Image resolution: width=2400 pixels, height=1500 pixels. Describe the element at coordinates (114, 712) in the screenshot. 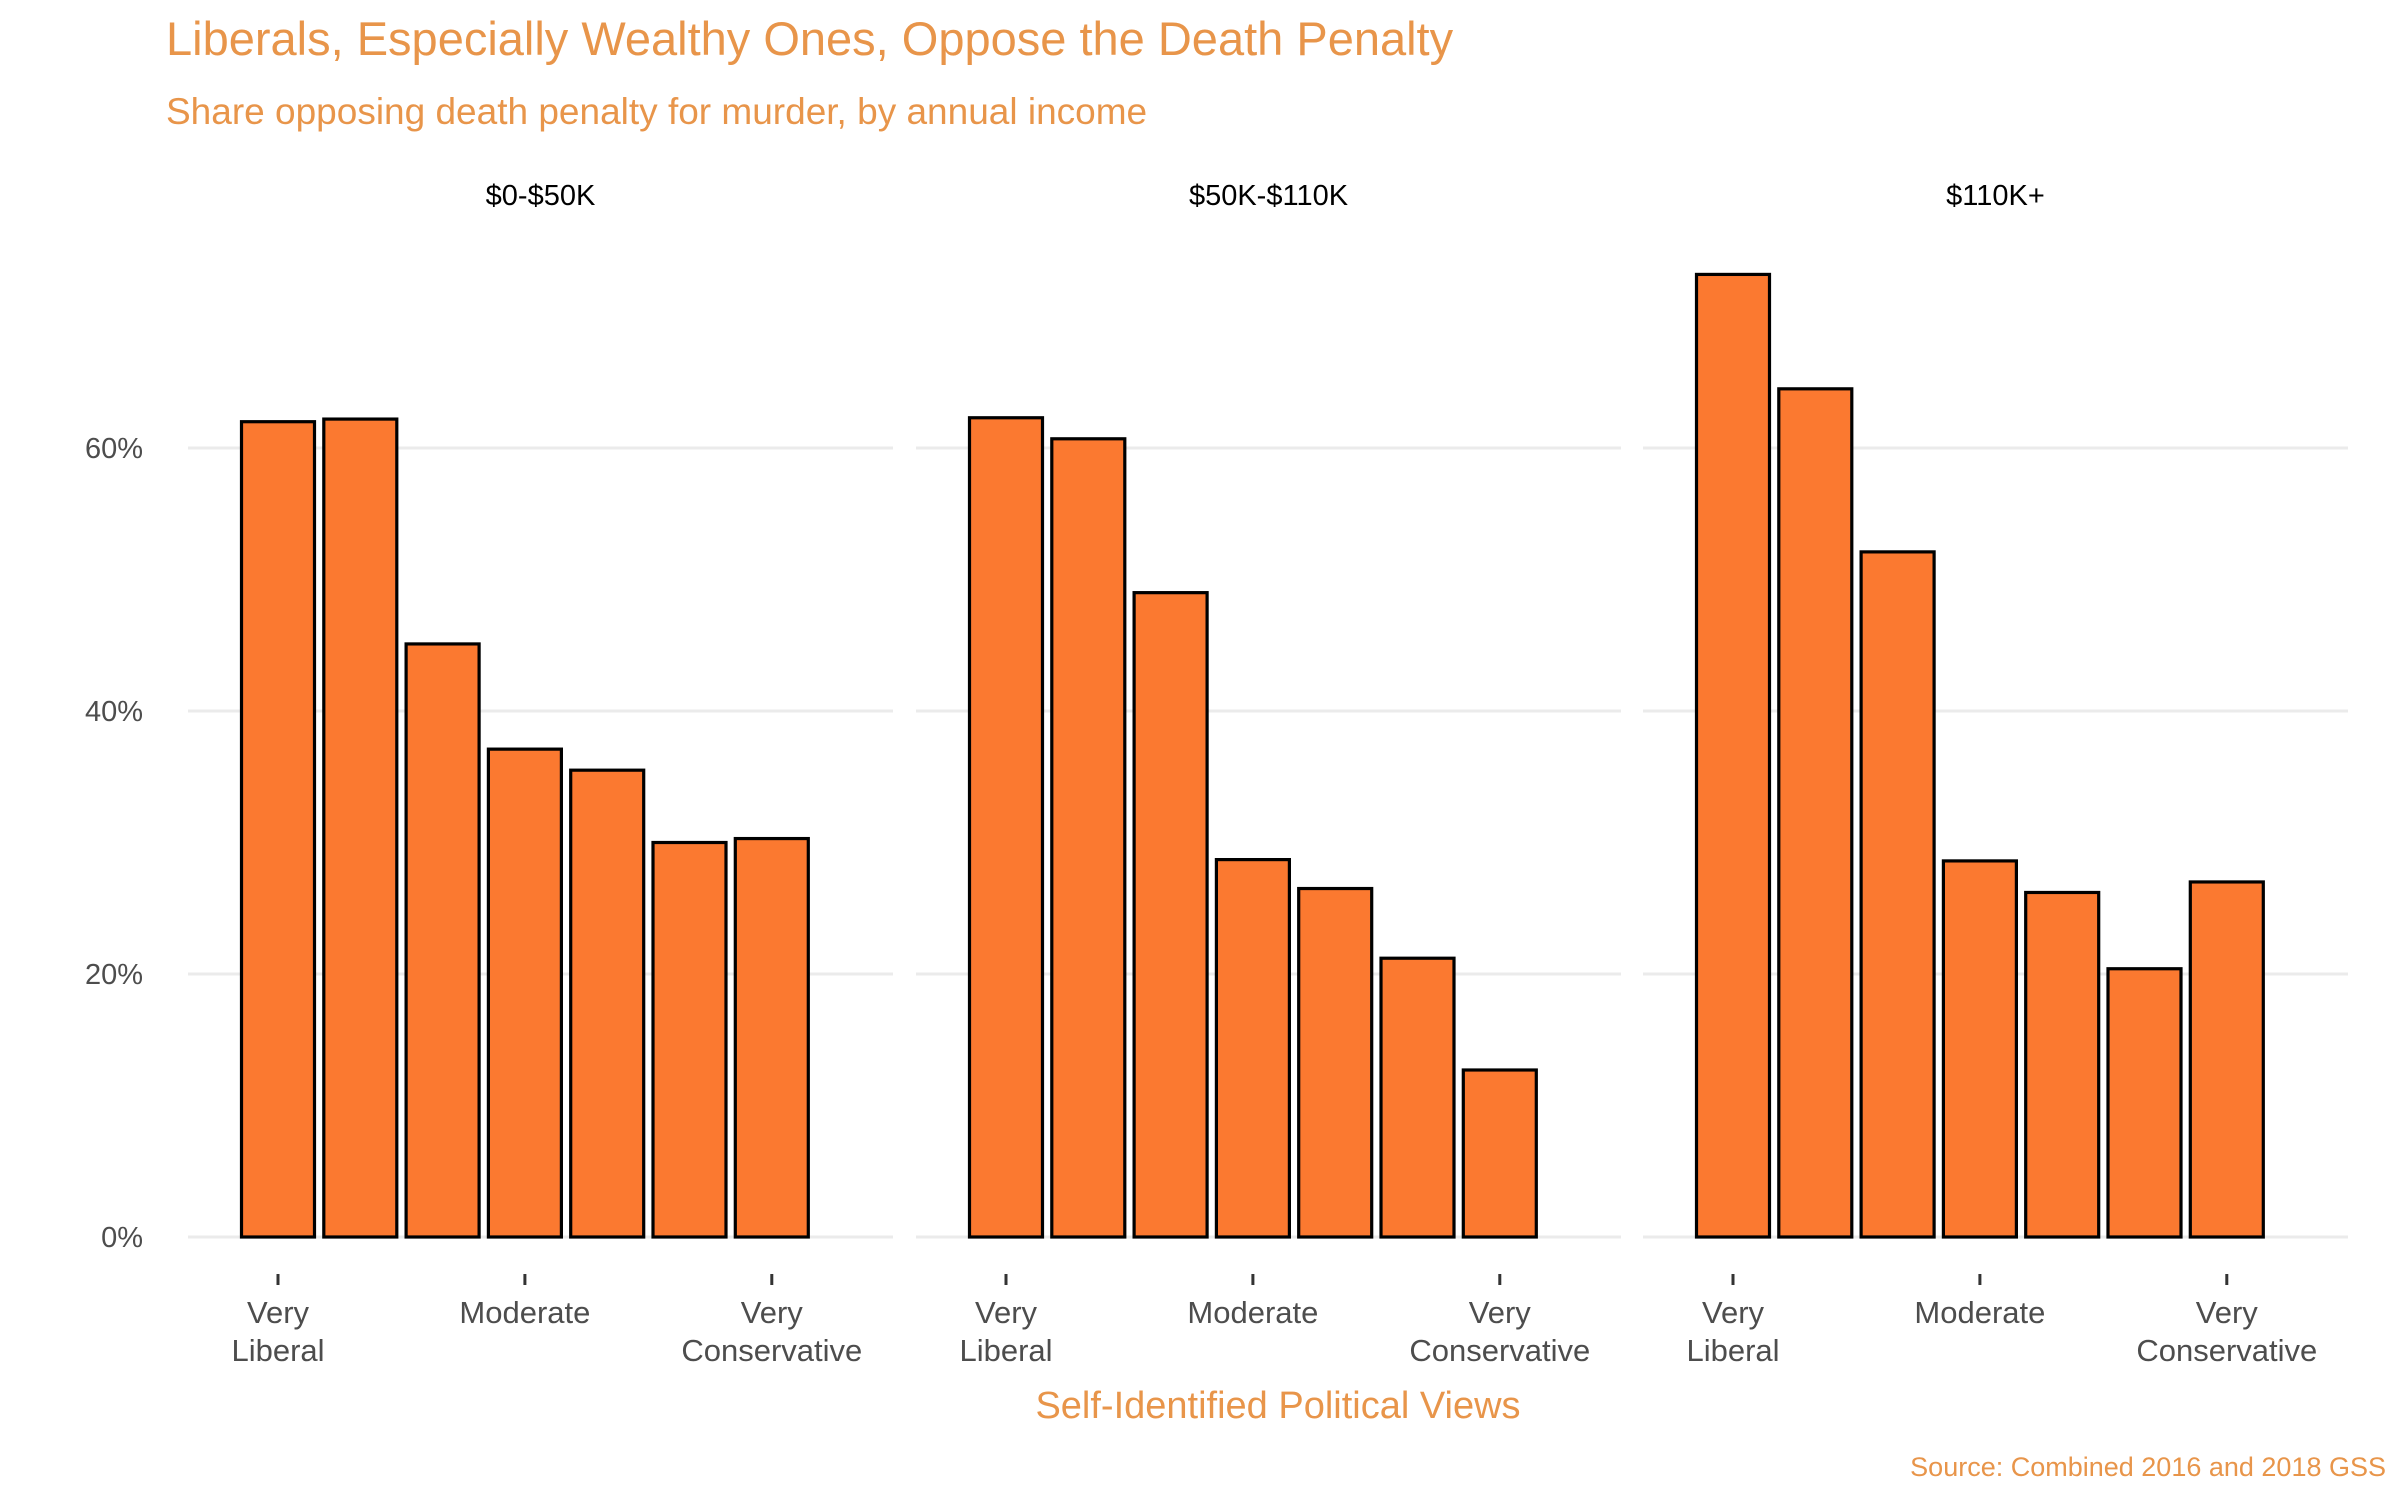

I see `y-tick-label: 40%` at that location.